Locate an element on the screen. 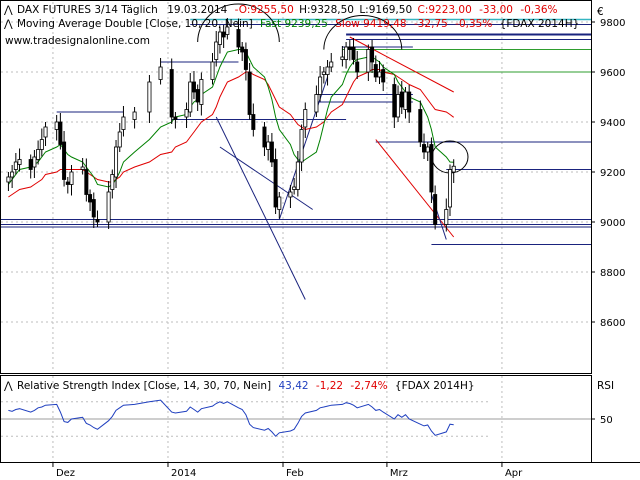 The height and width of the screenshot is (480, 640). fast-ma-value: Fast 9239,25 is located at coordinates (294, 24).